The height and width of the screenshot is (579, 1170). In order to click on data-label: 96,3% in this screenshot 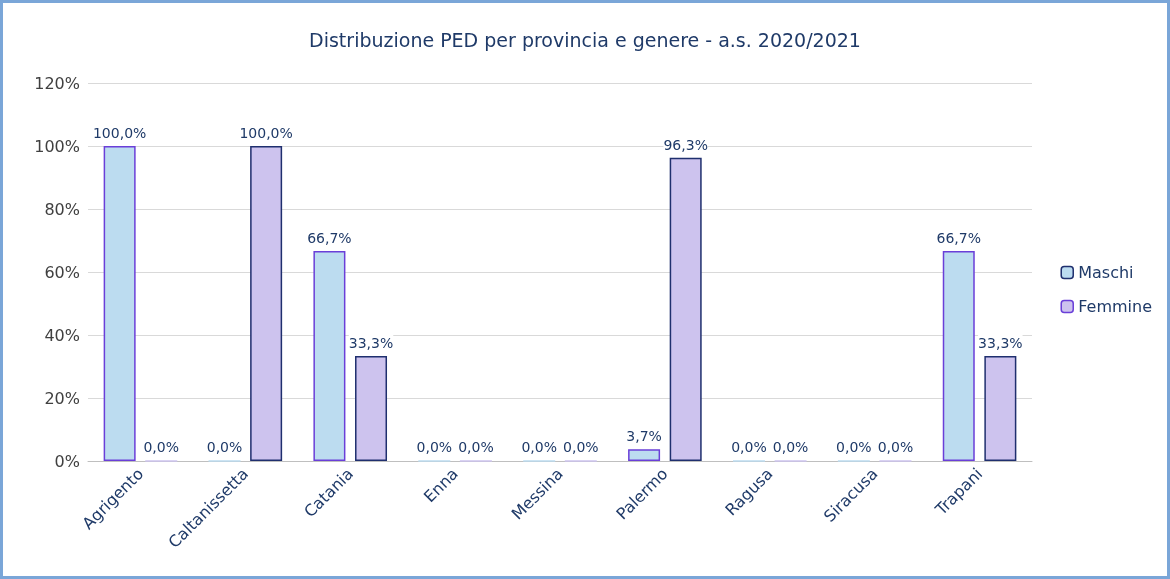, I will do `click(685, 144)`.